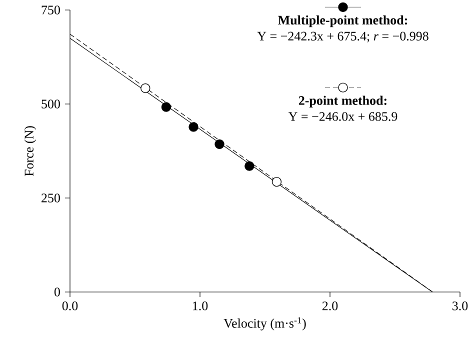  Describe the element at coordinates (57, 292) in the screenshot. I see `y-tick-label: 0` at that location.